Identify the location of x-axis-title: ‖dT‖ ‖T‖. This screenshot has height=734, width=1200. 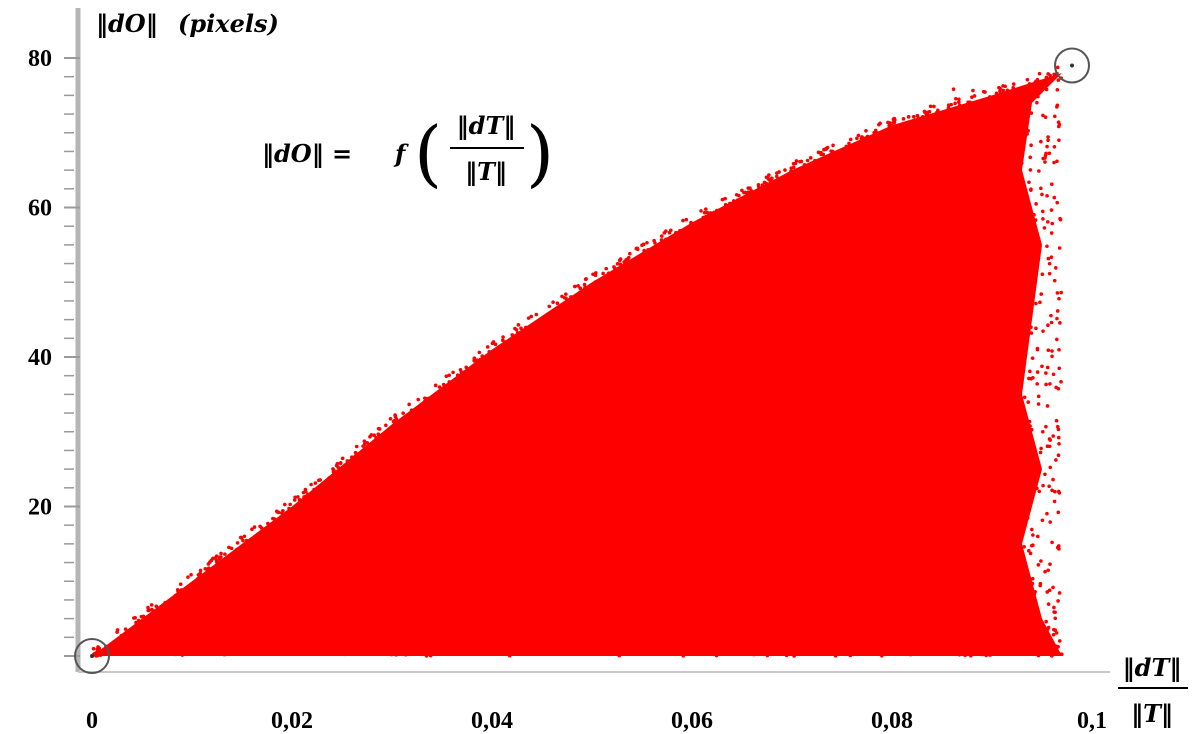
(1153, 690).